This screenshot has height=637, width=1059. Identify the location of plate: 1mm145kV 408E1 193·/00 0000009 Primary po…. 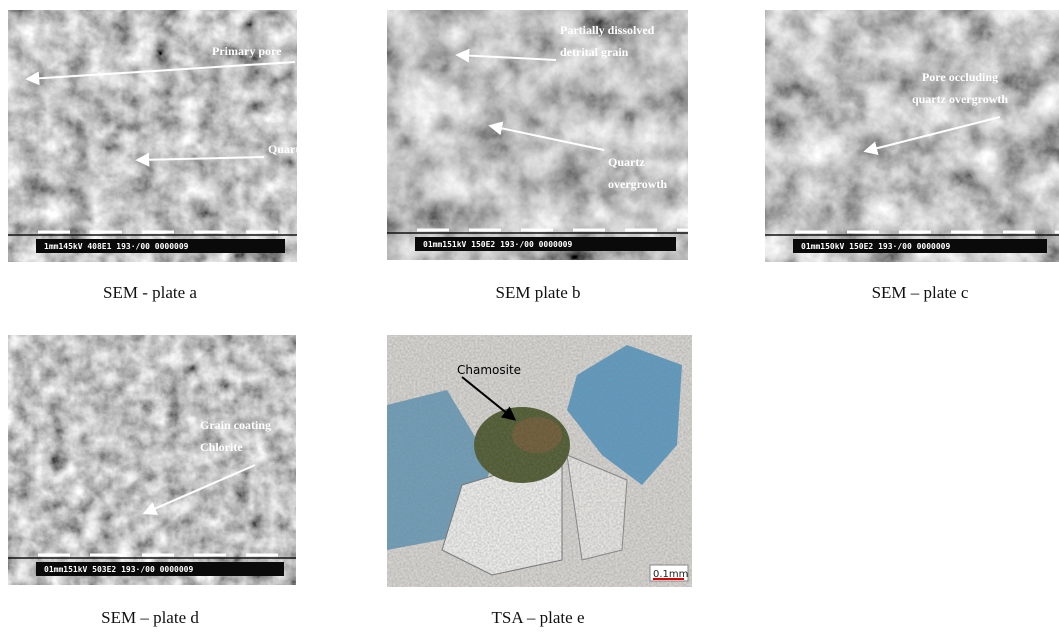
(156, 156).